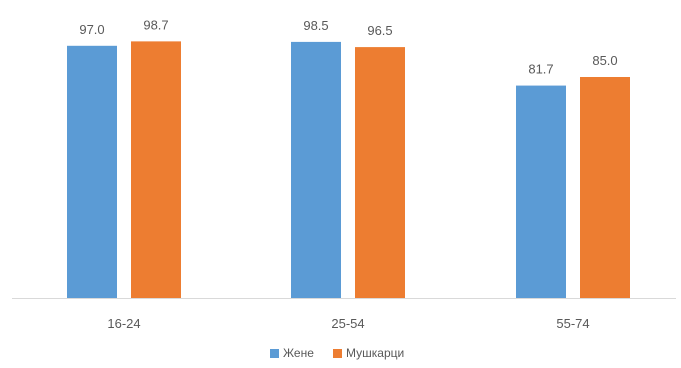 The image size is (681, 368). I want to click on x-tick-labels: 16-24 25-54 55-74, so click(348, 323).